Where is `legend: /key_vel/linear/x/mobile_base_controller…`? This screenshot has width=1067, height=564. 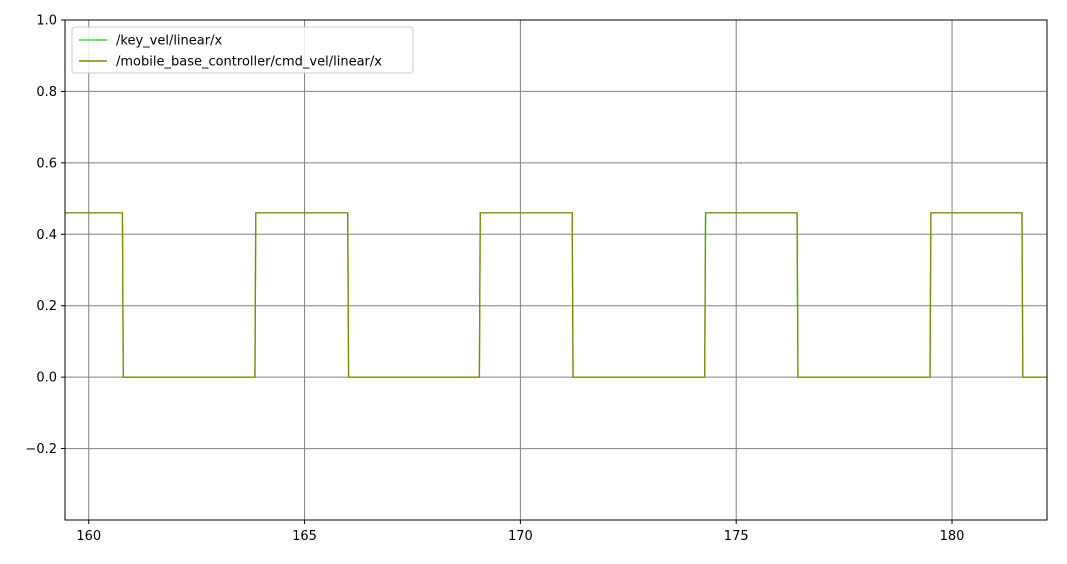 legend: /key_vel/linear/x/mobile_base_controller… is located at coordinates (242, 50).